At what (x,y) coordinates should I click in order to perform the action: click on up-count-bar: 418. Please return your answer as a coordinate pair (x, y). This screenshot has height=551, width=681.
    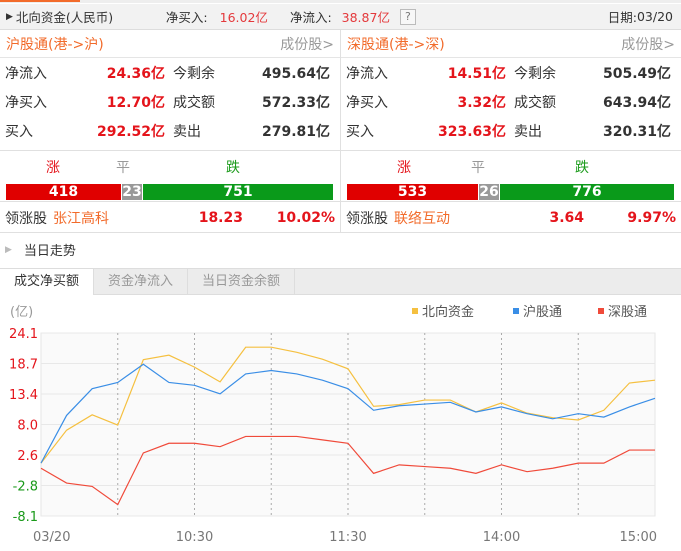
    Looking at the image, I should click on (63, 192).